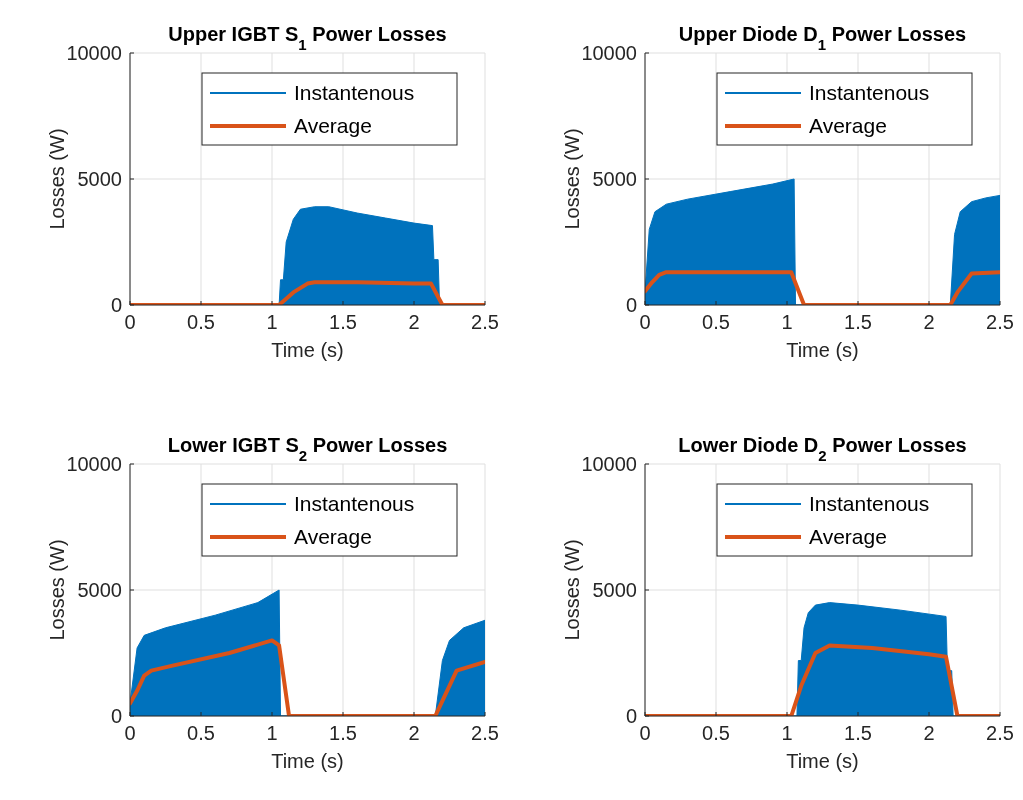 The image size is (1023, 800). I want to click on chart-title: Upper Diode D$_{1}$ Power Losses, so click(822, 38).